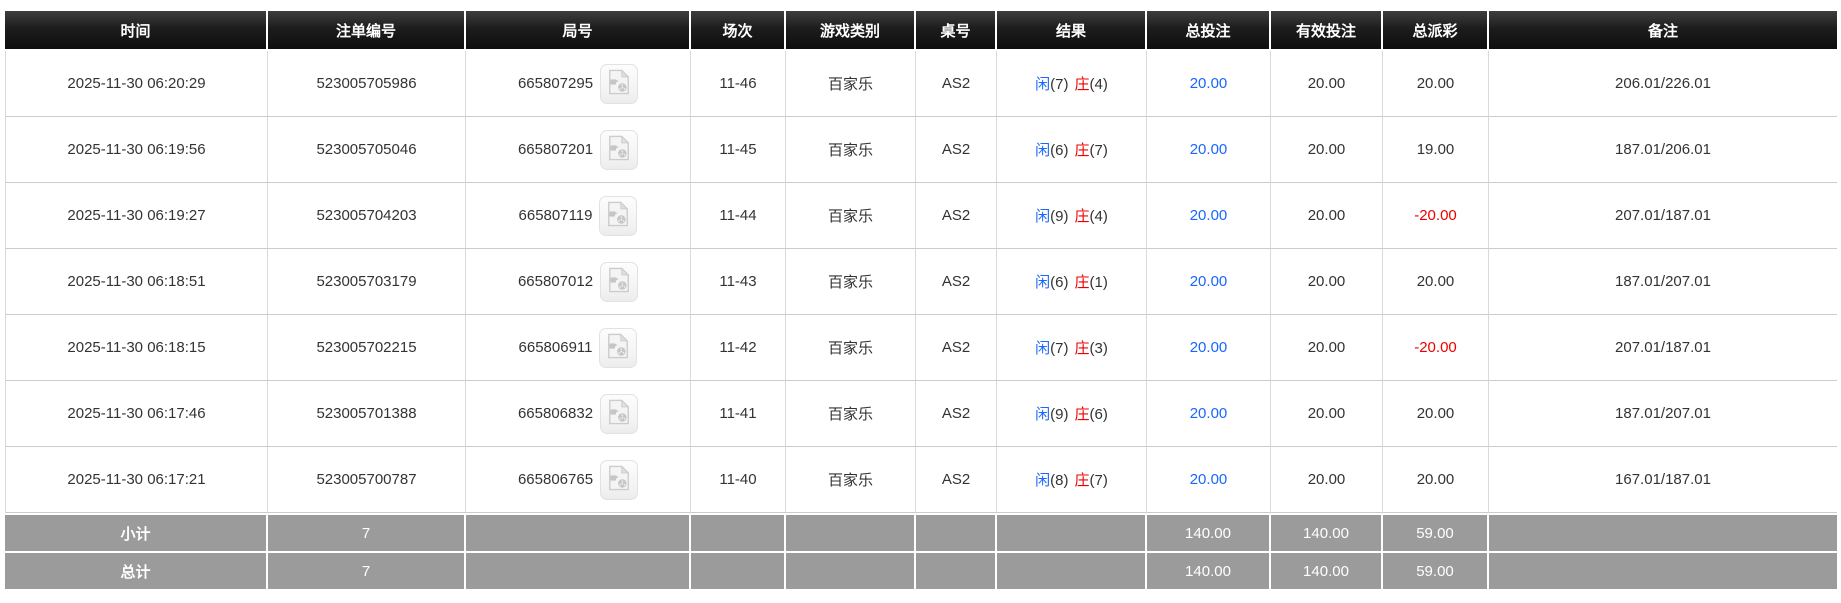  Describe the element at coordinates (738, 532) in the screenshot. I see `subtotal-empty-session` at that location.